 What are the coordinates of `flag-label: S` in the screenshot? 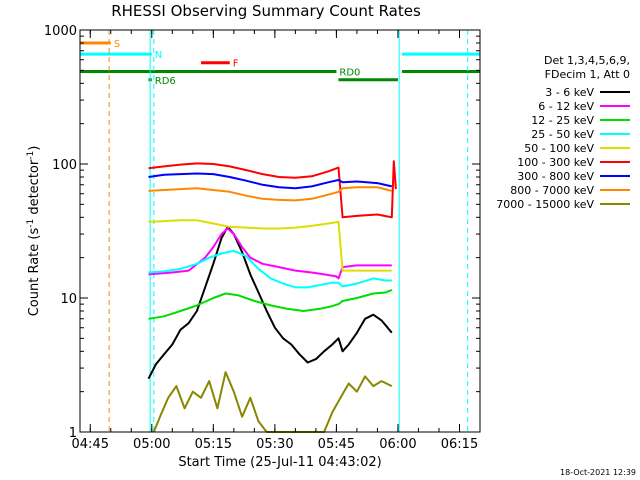 It's located at (117, 44).